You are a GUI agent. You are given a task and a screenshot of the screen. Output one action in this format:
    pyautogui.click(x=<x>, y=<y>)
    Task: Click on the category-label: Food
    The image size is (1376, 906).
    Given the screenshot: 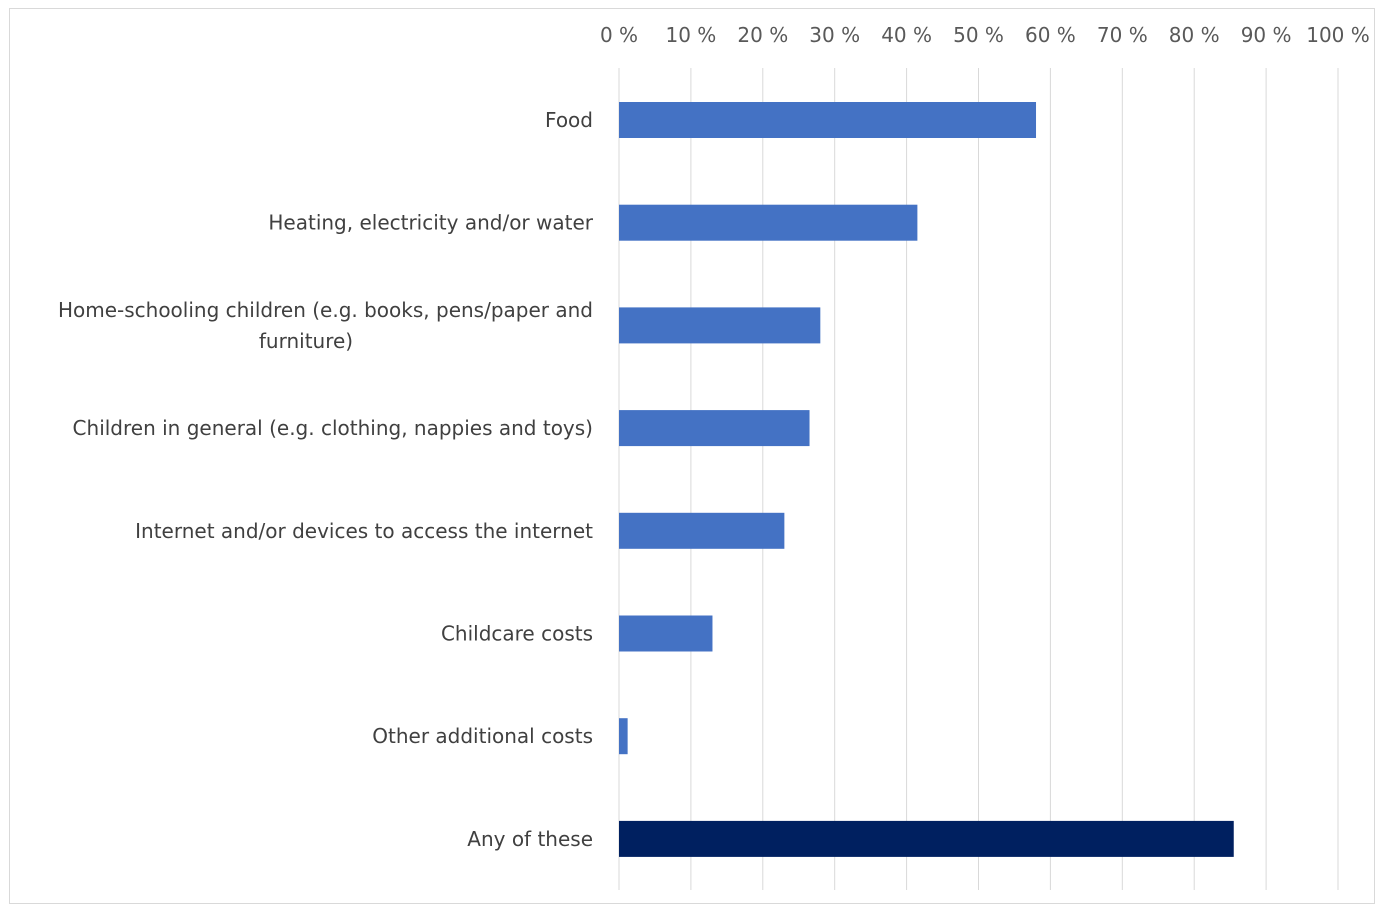 What is the action you would take?
    pyautogui.click(x=569, y=120)
    